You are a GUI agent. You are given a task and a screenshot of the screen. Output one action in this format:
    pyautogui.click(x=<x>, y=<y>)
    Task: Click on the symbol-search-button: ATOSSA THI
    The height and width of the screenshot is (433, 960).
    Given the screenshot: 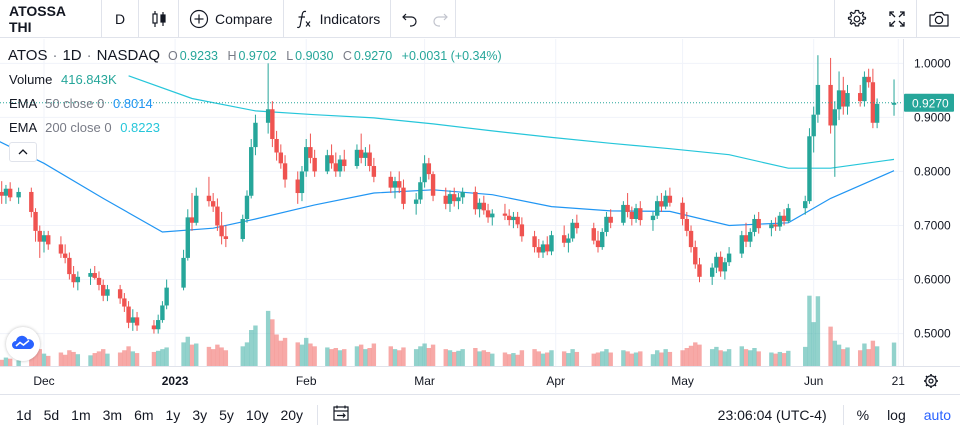 What is the action you would take?
    pyautogui.click(x=51, y=19)
    